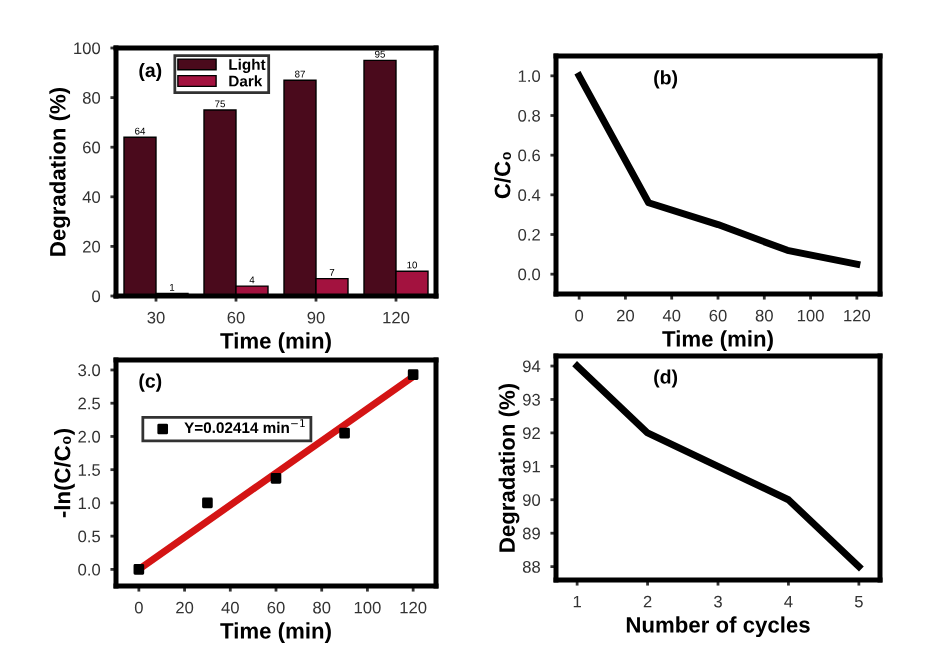 The image size is (948, 662). What do you see at coordinates (92, 147) in the screenshot?
I see `y-tick-label: 60` at bounding box center [92, 147].